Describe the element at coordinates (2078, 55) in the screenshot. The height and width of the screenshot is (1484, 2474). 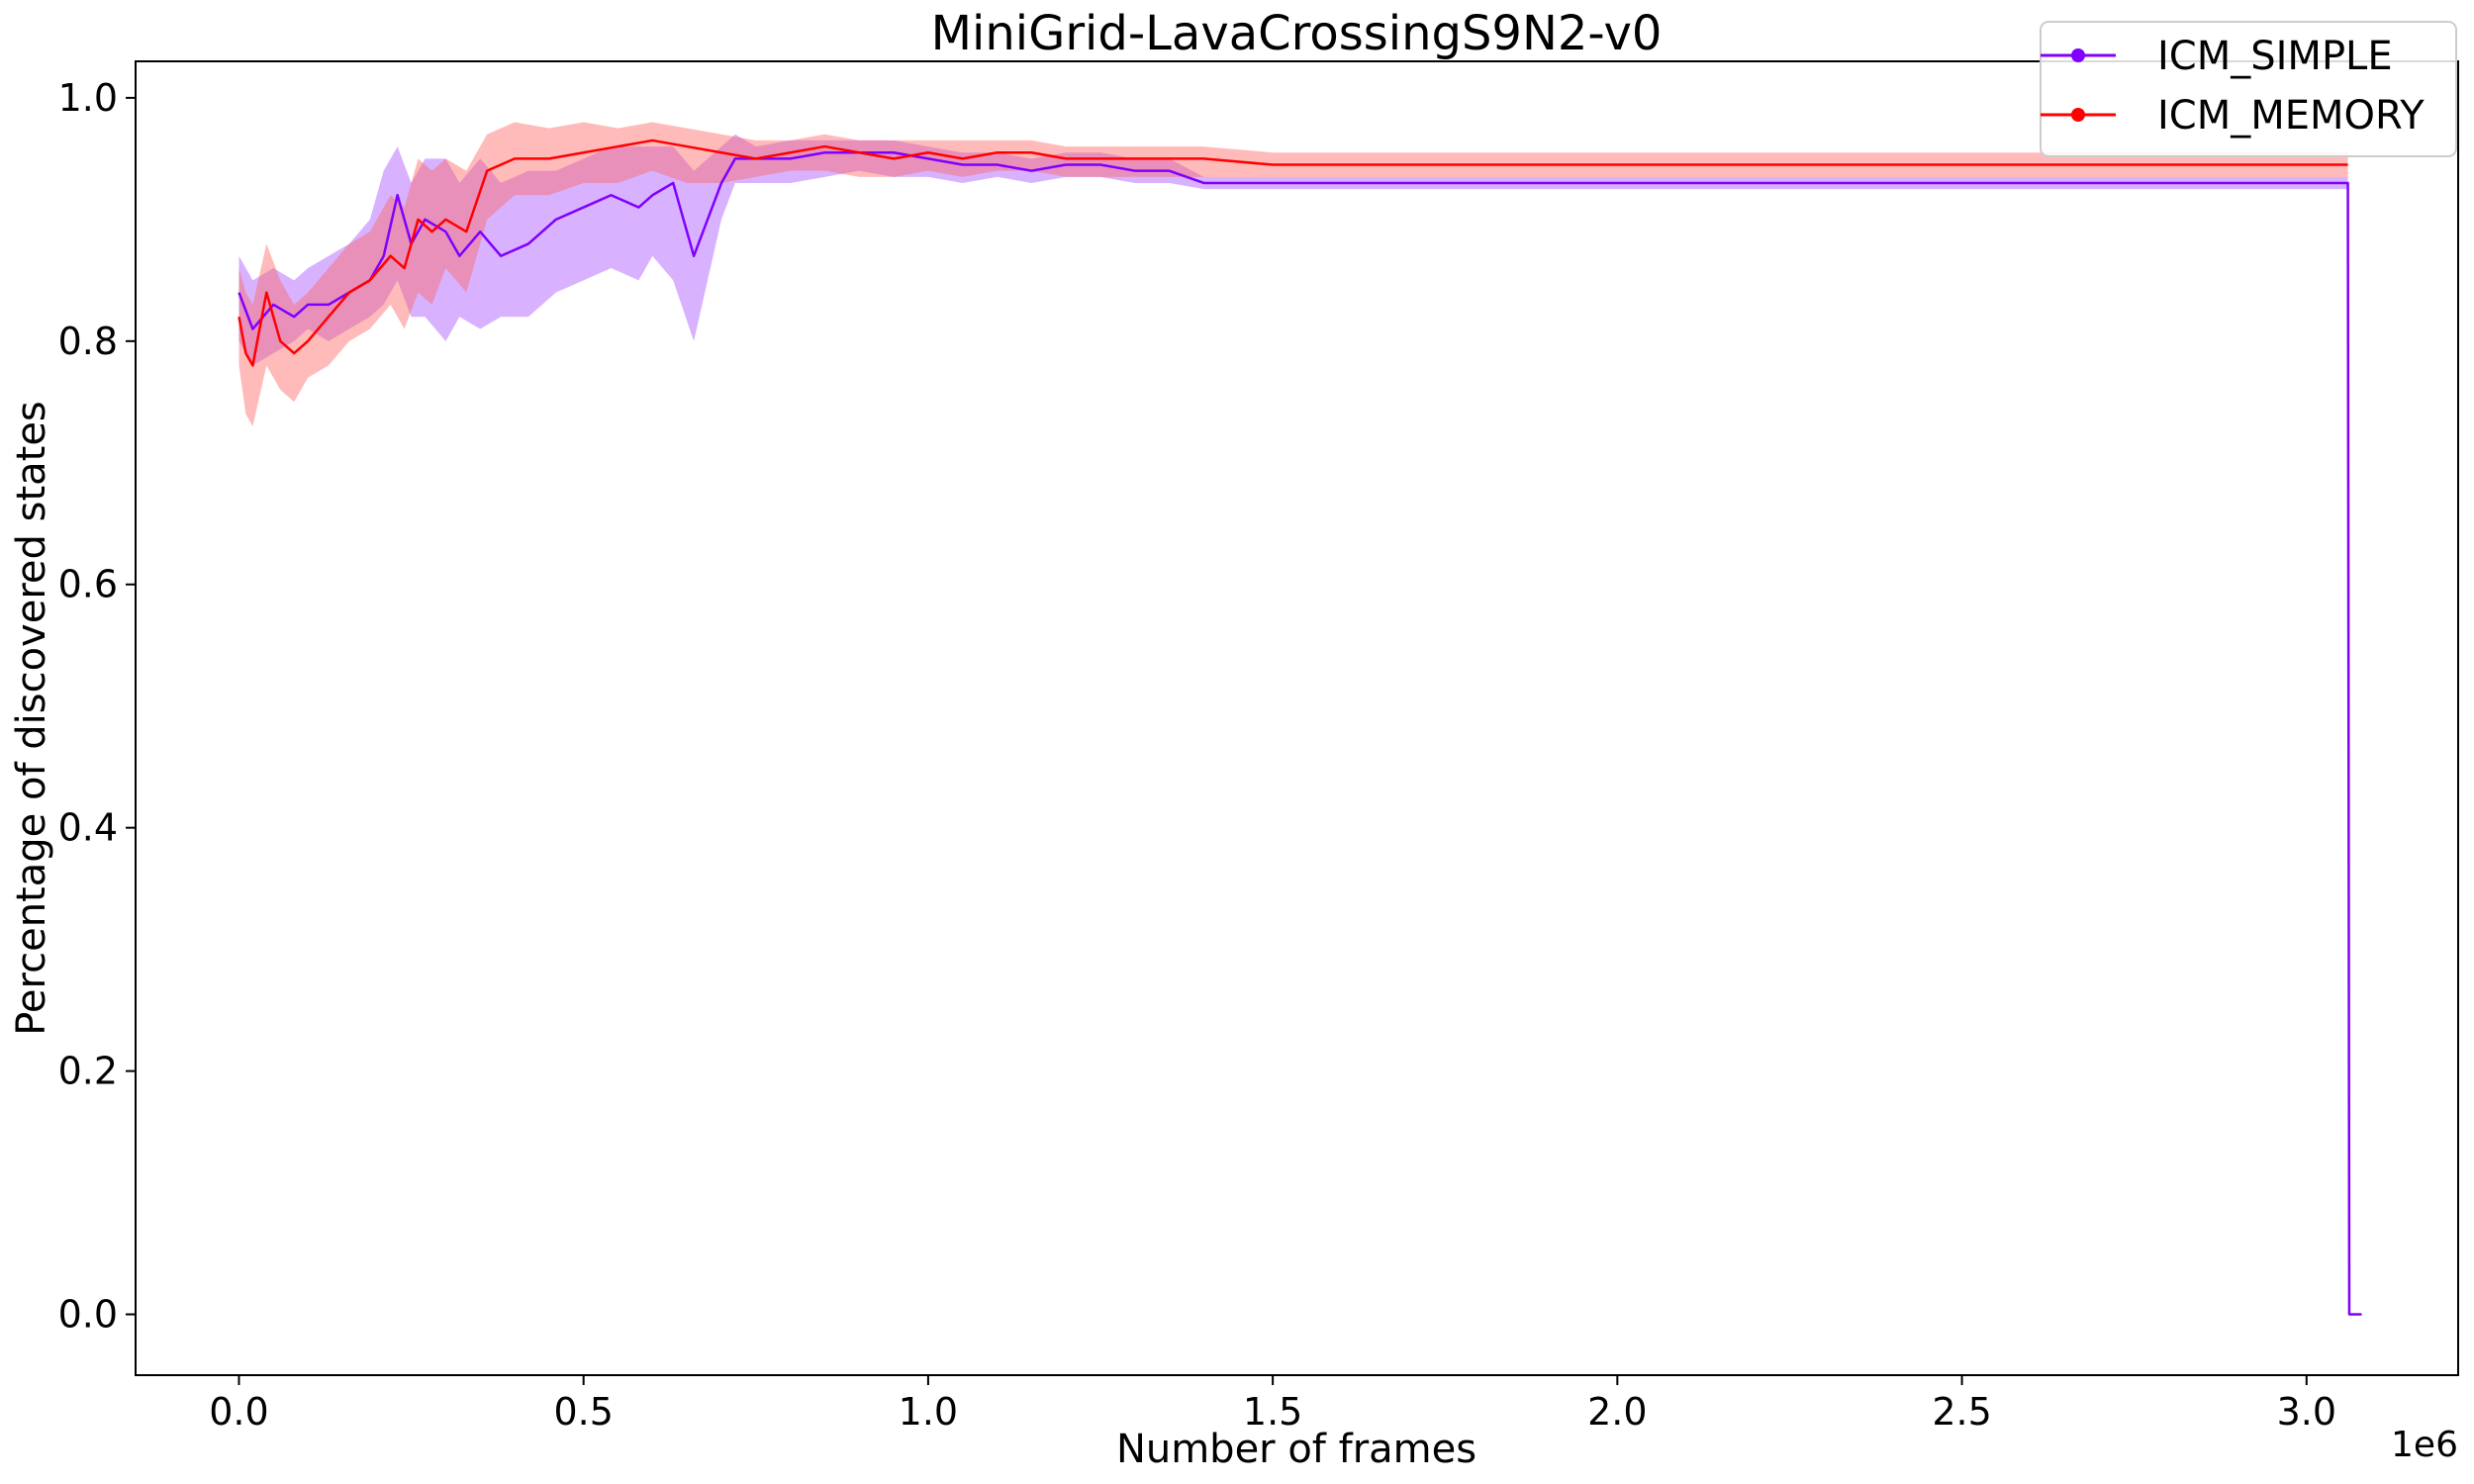
I see `legend-marker-icm-simple` at that location.